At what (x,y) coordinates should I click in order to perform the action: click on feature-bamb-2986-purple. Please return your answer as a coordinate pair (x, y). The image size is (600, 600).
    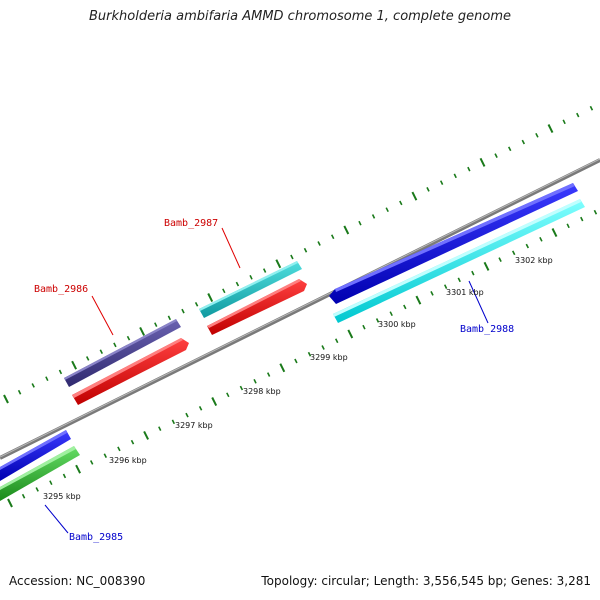
    Looking at the image, I should click on (122, 353).